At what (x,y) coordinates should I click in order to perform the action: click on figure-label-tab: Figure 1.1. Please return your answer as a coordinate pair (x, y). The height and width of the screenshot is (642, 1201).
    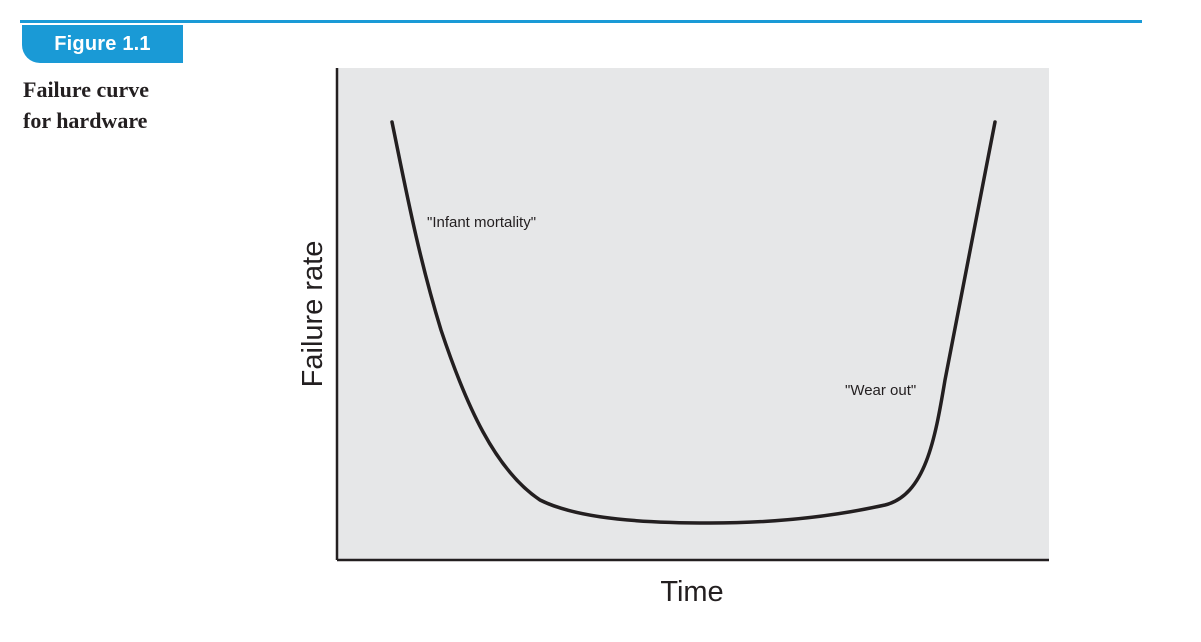
    Looking at the image, I should click on (102, 44).